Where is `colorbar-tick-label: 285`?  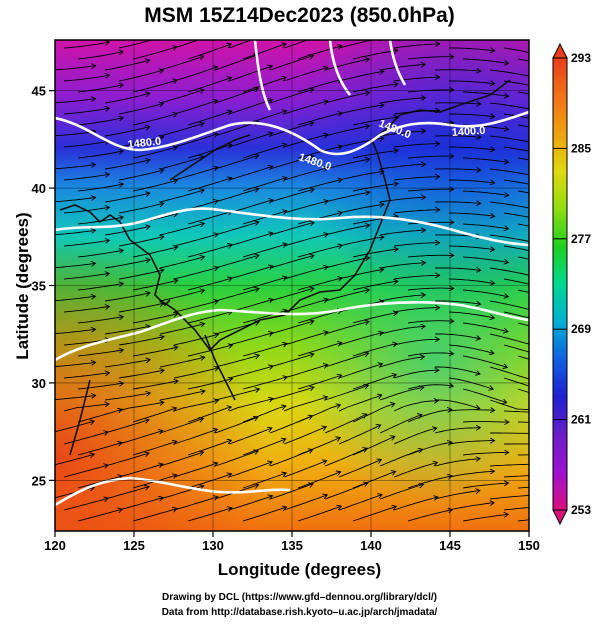
colorbar-tick-label: 285 is located at coordinates (581, 148).